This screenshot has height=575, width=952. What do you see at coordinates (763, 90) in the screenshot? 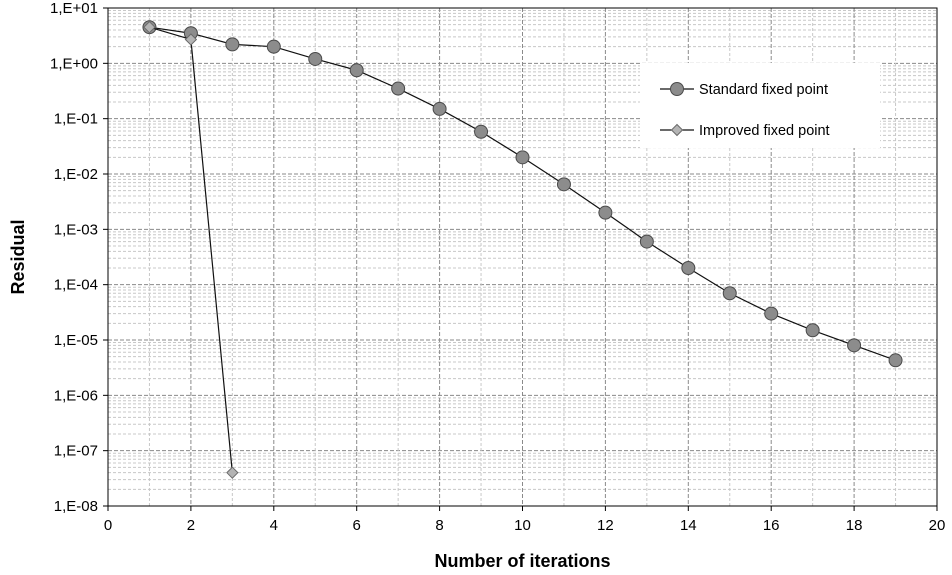
I see `legend-label: Standard fixed point` at bounding box center [763, 90].